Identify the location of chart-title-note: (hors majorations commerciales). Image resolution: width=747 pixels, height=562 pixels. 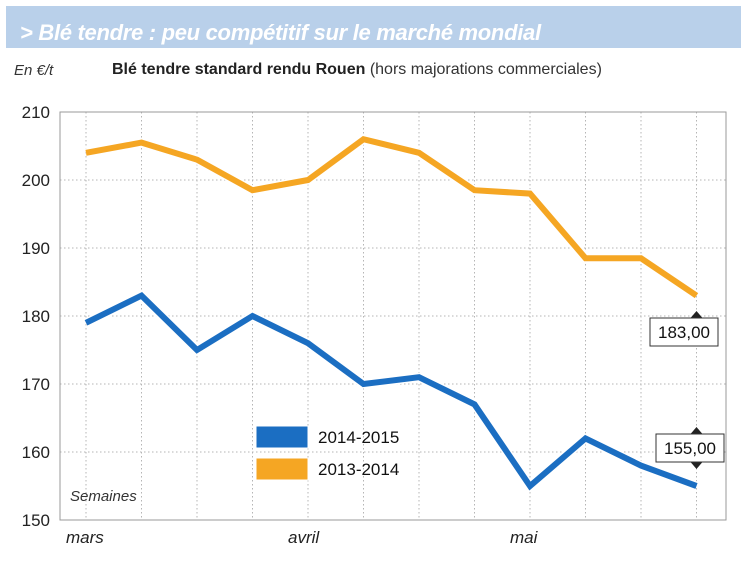
(485, 69).